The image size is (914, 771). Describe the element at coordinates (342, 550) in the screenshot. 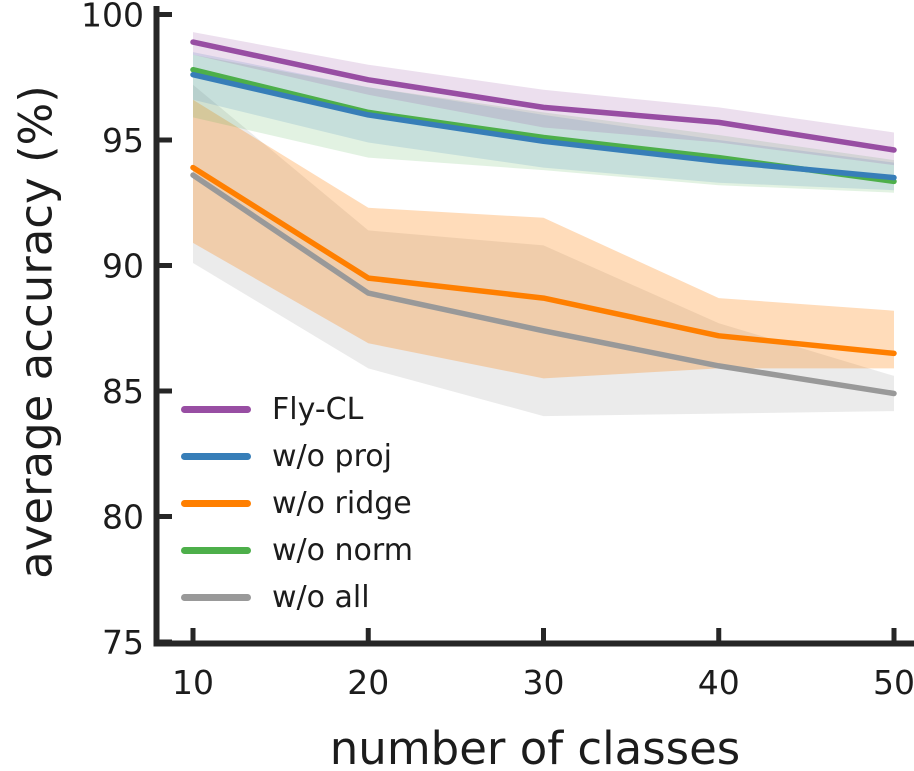

I see `legend-label: w/o norm` at that location.